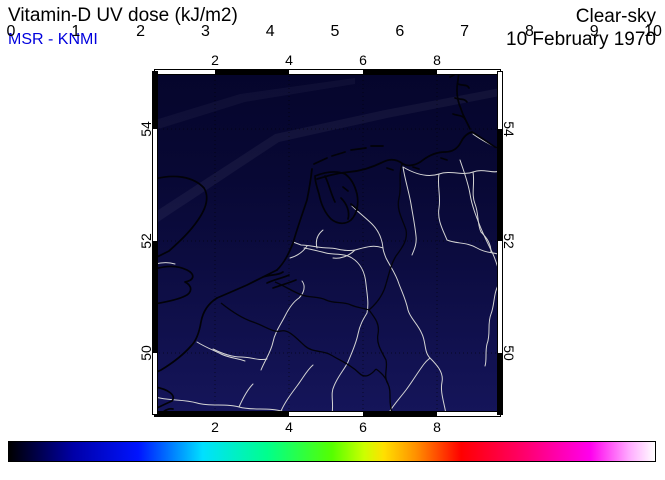 The width and height of the screenshot is (665, 480). Describe the element at coordinates (509, 241) in the screenshot. I see `lat-tick-label-right: 52` at that location.